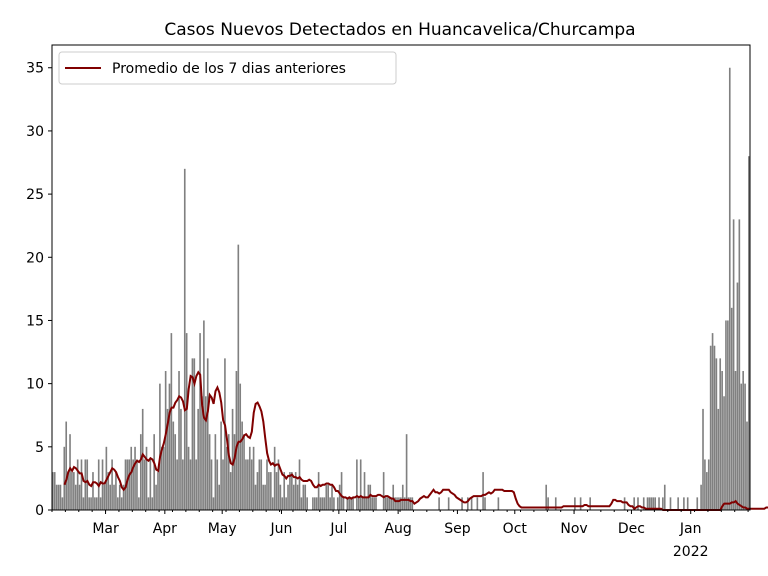 The image size is (768, 576). Describe the element at coordinates (227, 68) in the screenshot. I see `legend: Promedio de los 7 dias anteriores` at that location.